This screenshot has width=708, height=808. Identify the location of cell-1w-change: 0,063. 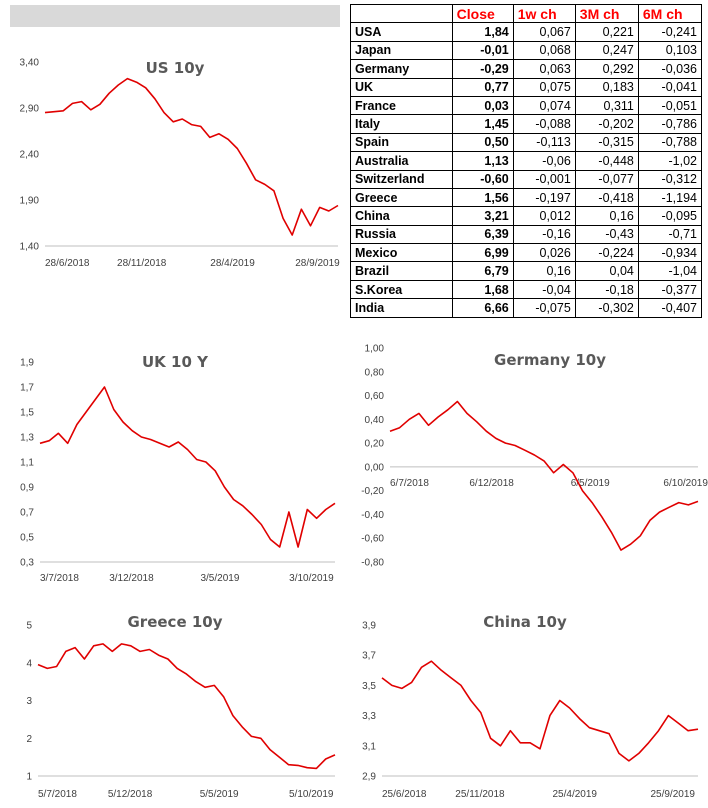
(544, 69).